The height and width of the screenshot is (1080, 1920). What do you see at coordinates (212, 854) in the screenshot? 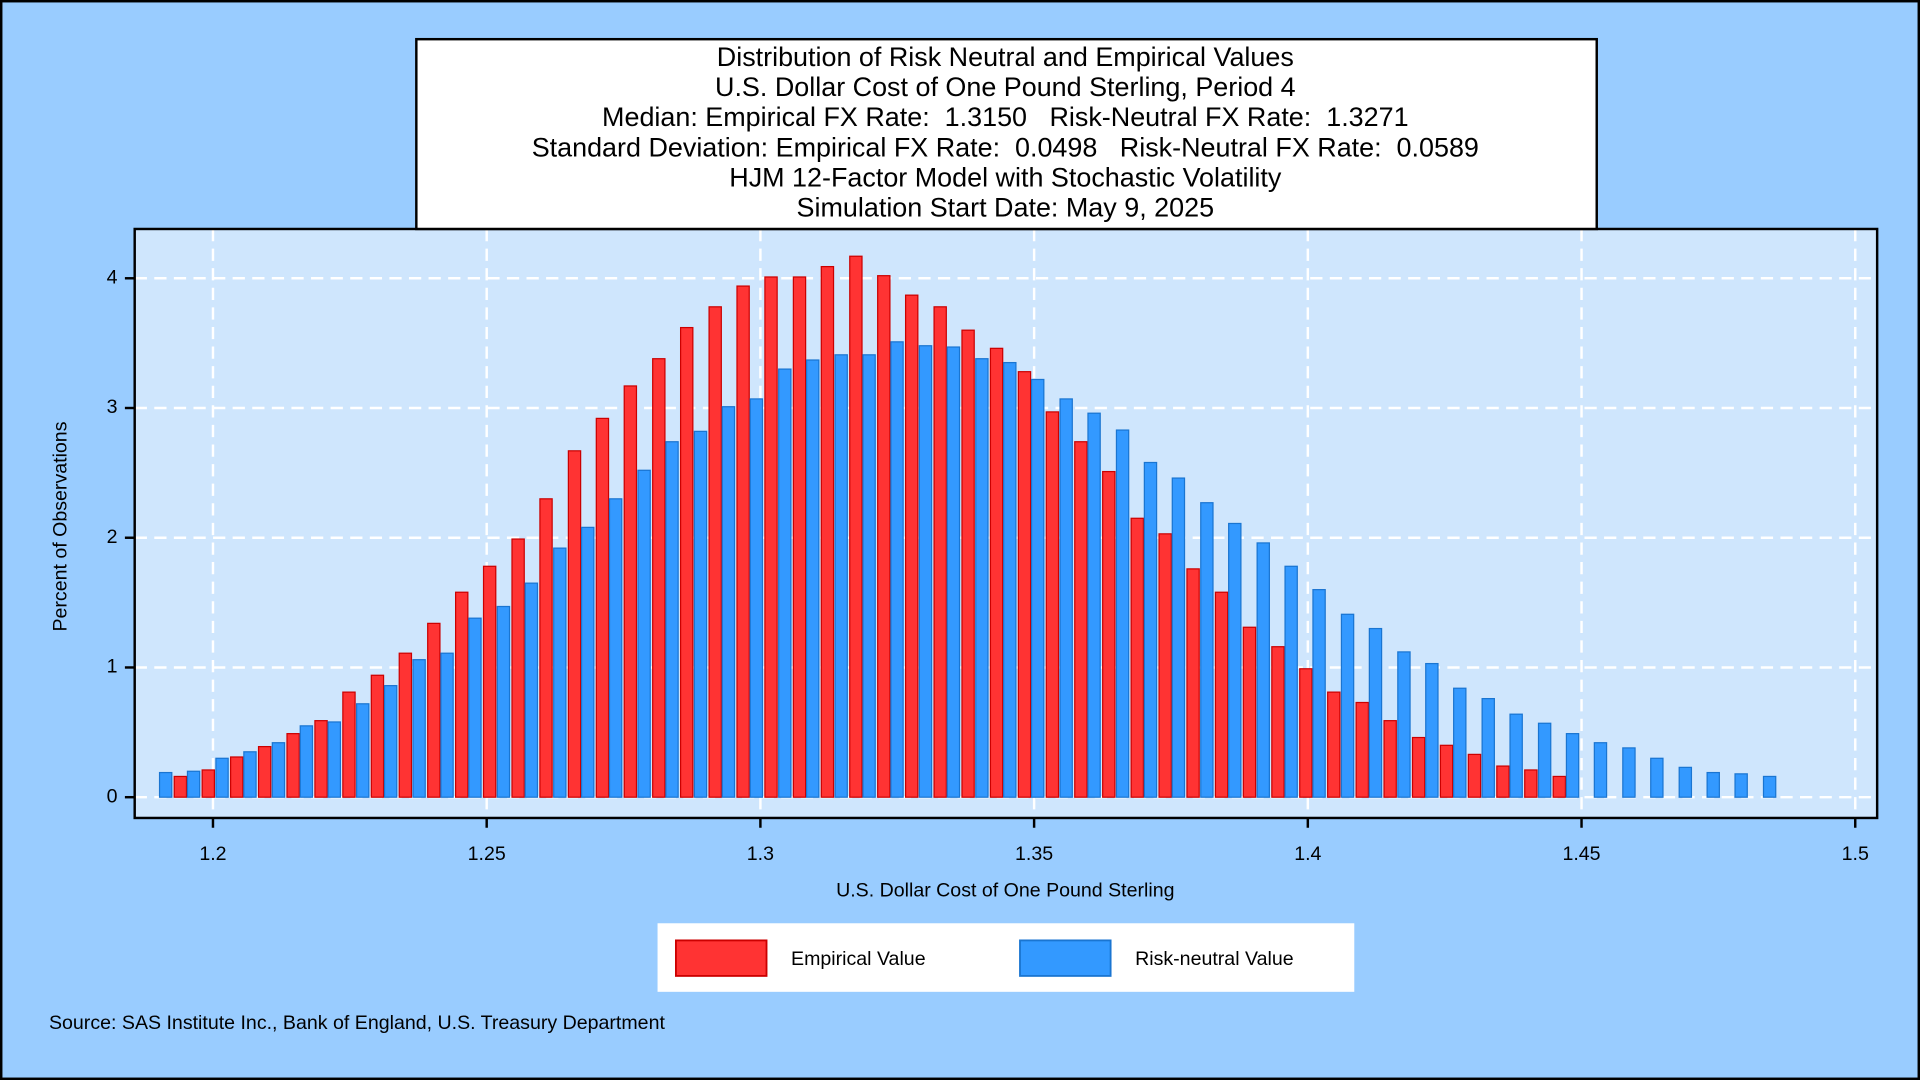
I see `x-tick-label: 1.2` at bounding box center [212, 854].